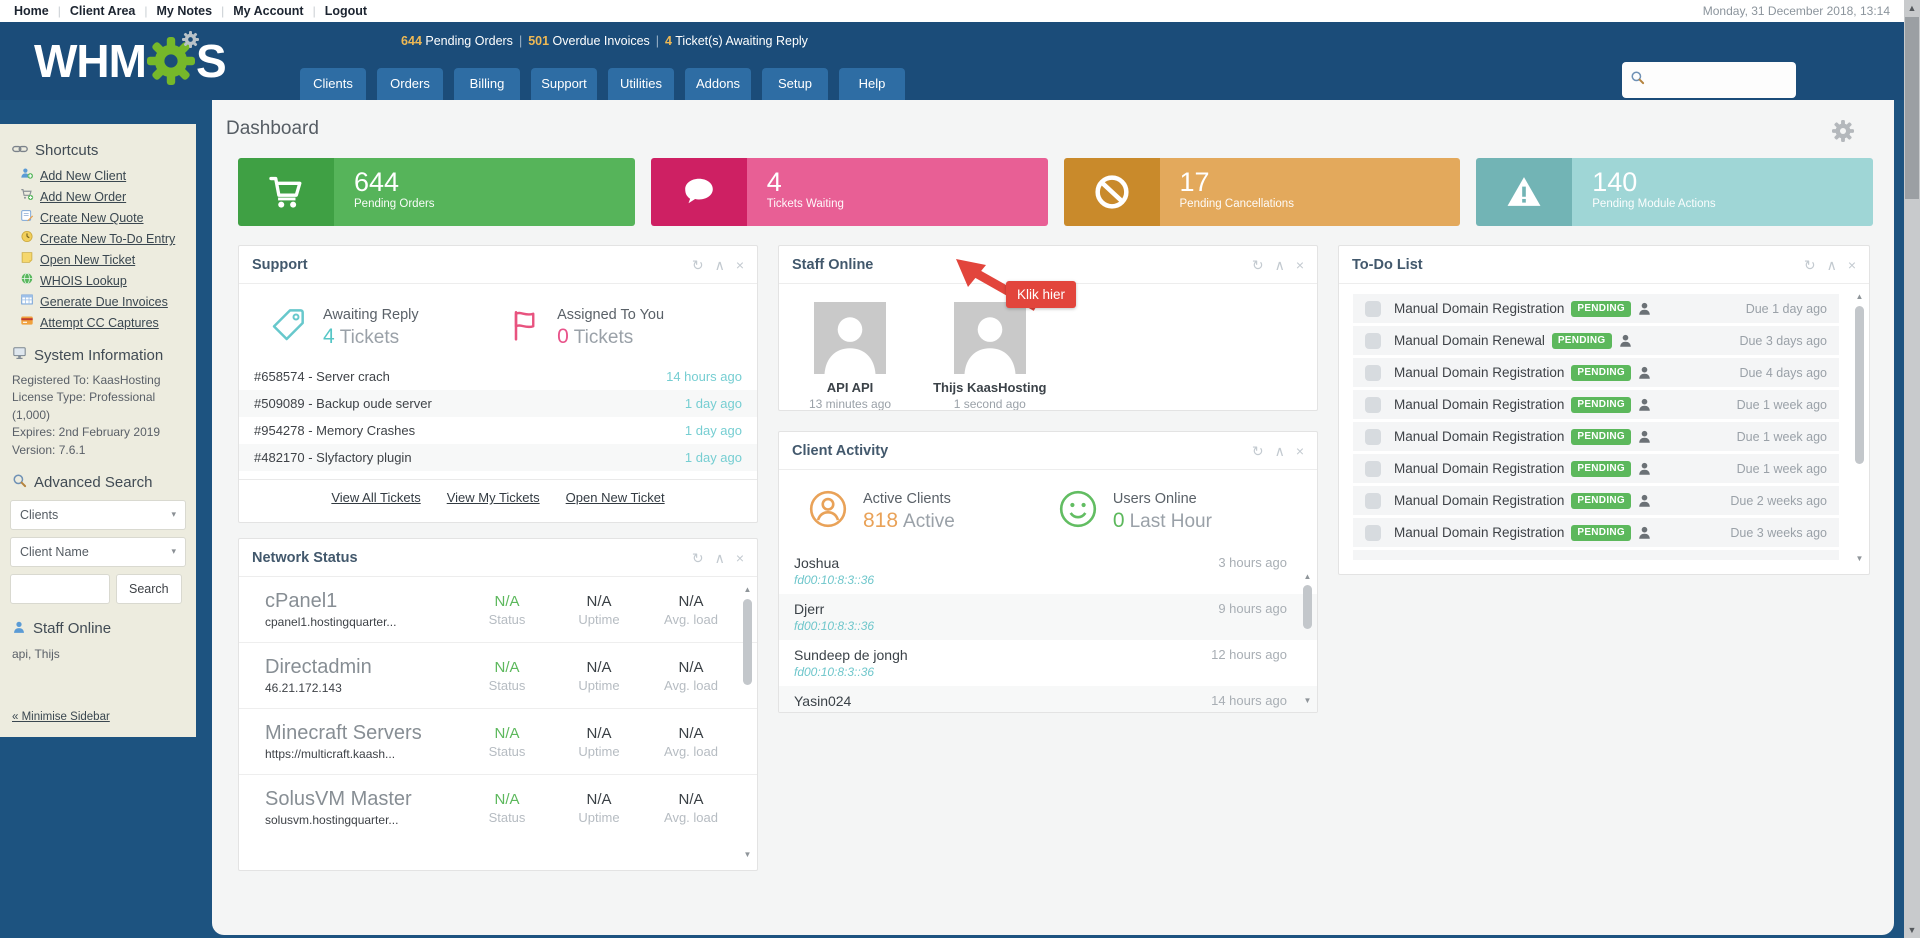 This screenshot has height=938, width=1920. Describe the element at coordinates (60, 588) in the screenshot. I see `advanced-search-input` at that location.